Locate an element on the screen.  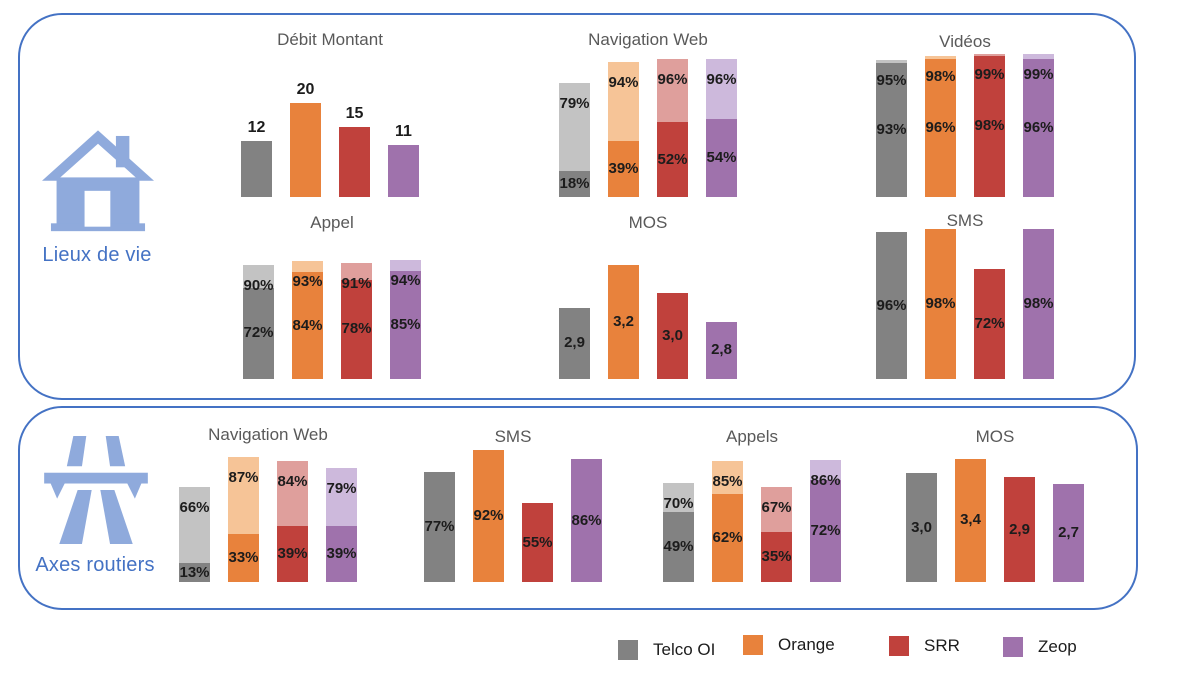
chart-debit-montant: Débit Montant 12 20 15 11 is located at coordinates (330, 113).